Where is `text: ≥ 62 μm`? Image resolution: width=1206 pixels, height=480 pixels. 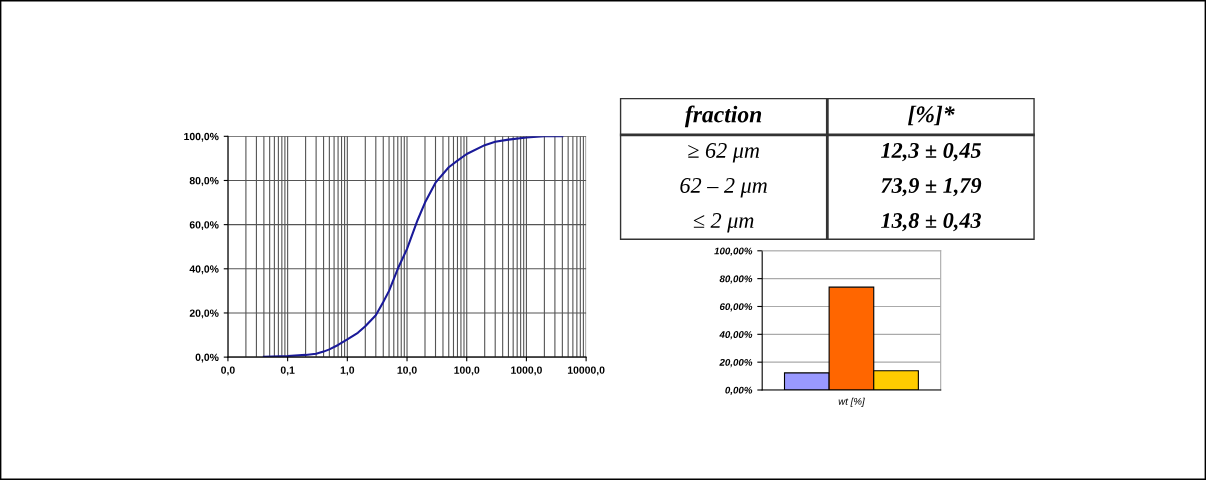 text: ≥ 62 μm is located at coordinates (724, 152).